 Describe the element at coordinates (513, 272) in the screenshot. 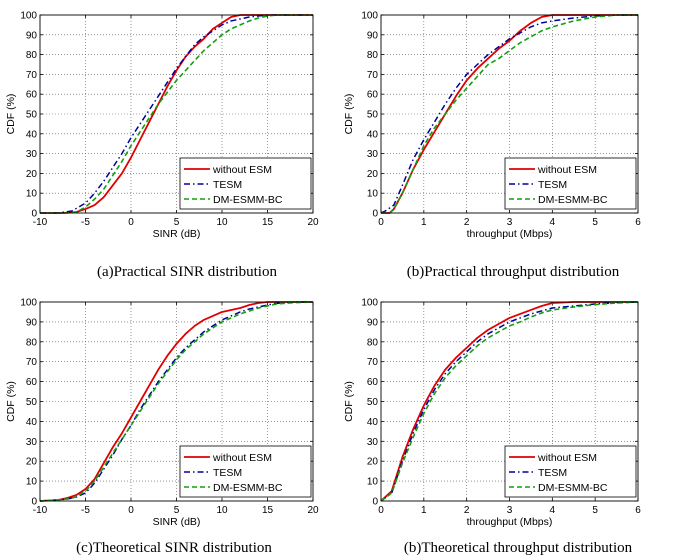

I see `figure-caption: (b)Practical throughput distribution` at that location.